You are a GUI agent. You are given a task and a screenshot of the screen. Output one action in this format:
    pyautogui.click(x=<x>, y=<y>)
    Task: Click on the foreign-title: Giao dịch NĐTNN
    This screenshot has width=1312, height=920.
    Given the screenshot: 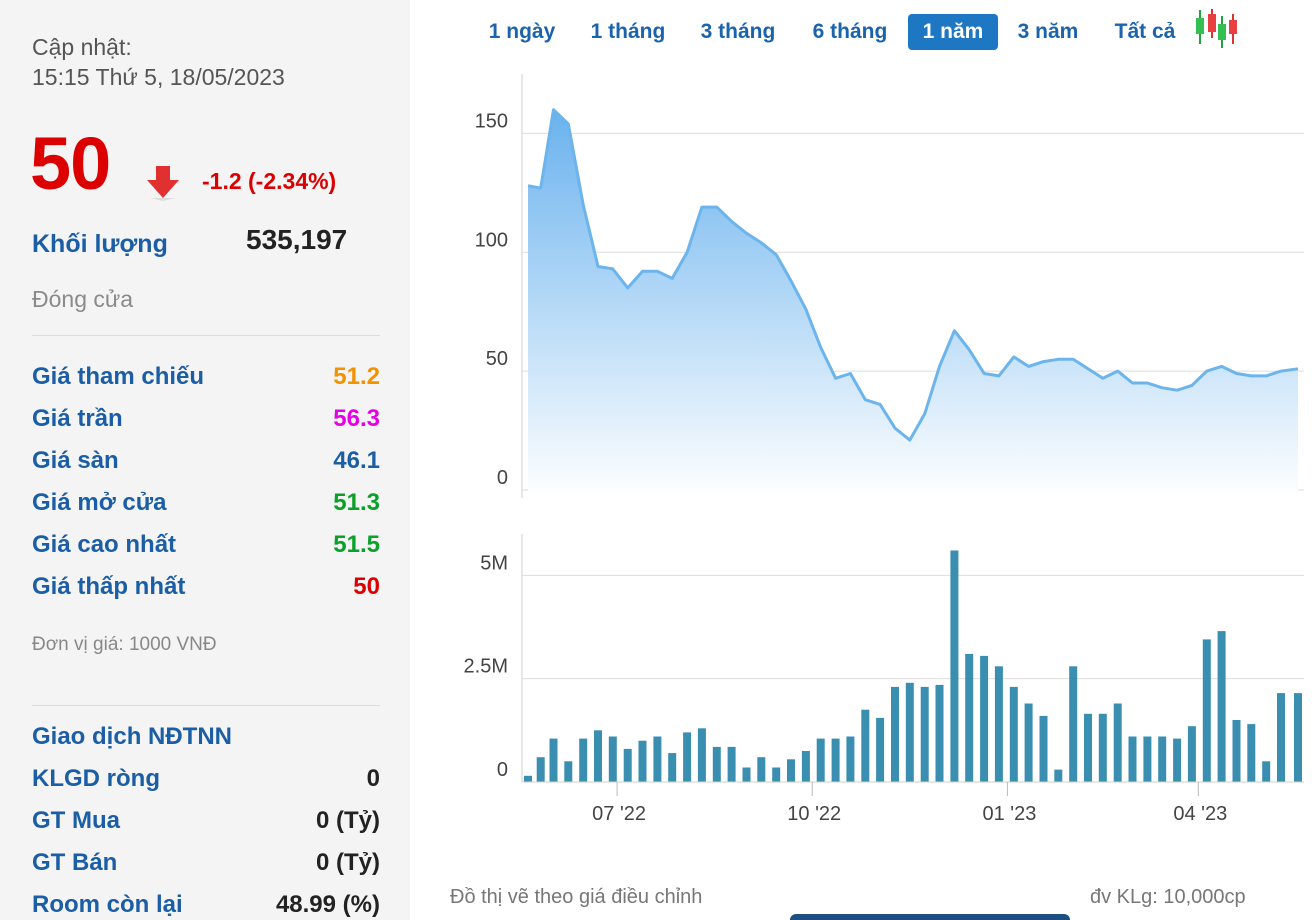 What is the action you would take?
    pyautogui.click(x=132, y=736)
    